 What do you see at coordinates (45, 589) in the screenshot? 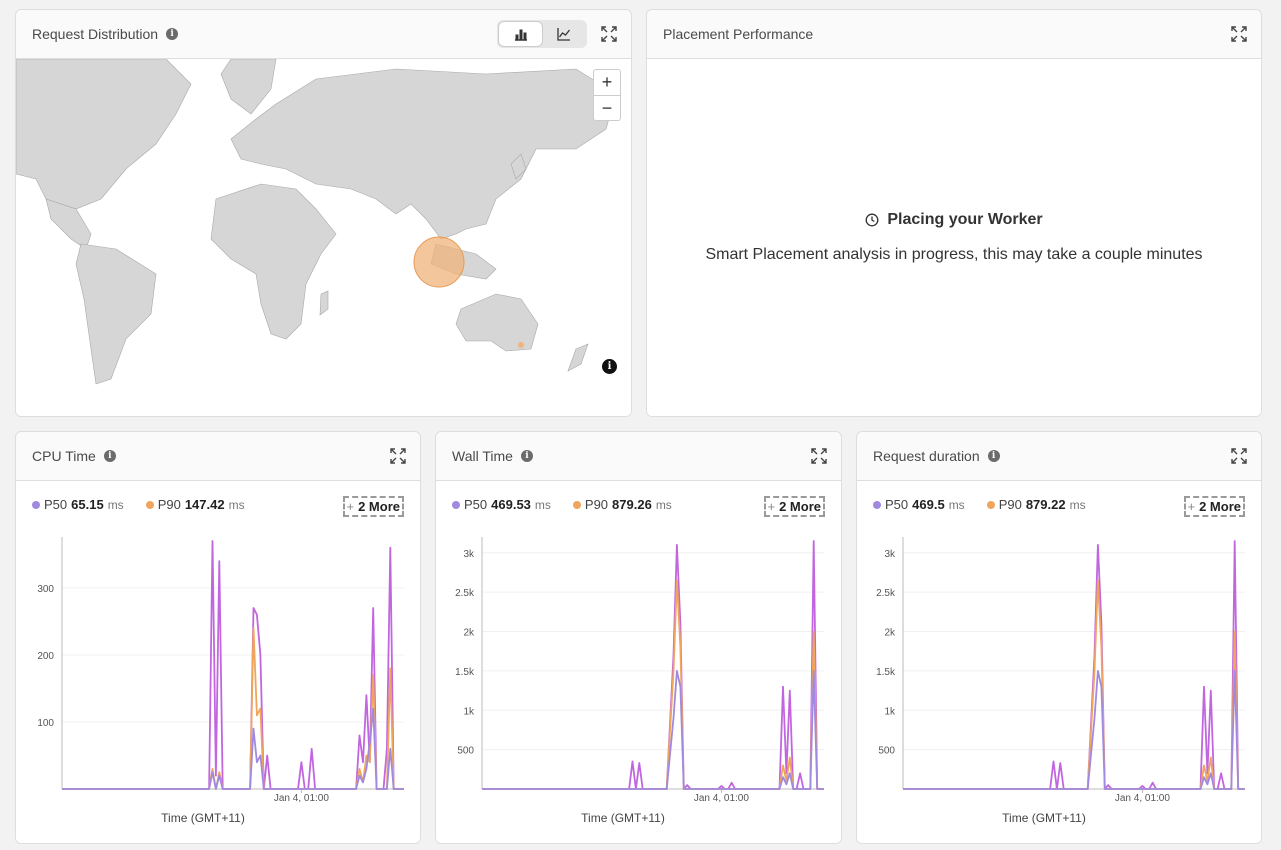
I see `y-tick-label: 300` at bounding box center [45, 589].